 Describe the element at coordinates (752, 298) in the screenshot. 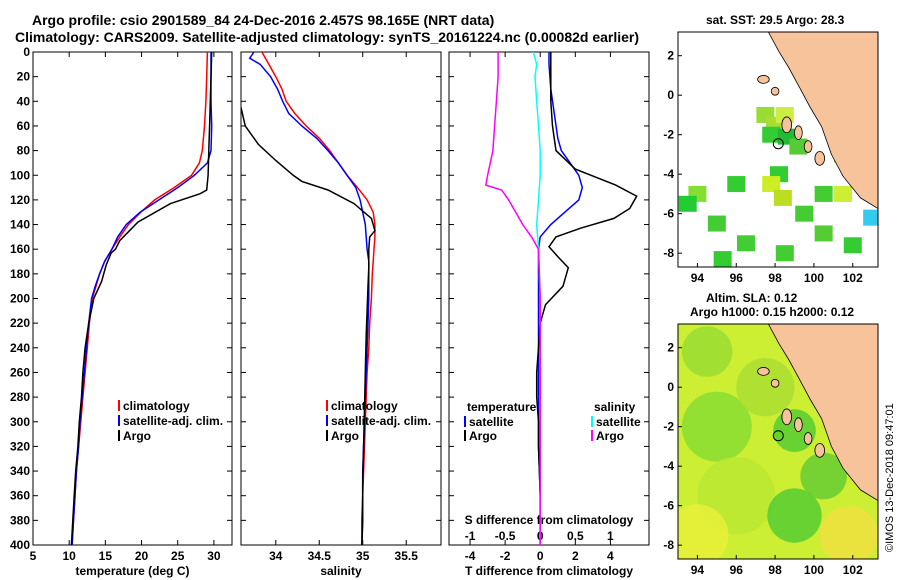

I see `map2-title-line-1: Altim. SLA: 0.12` at that location.